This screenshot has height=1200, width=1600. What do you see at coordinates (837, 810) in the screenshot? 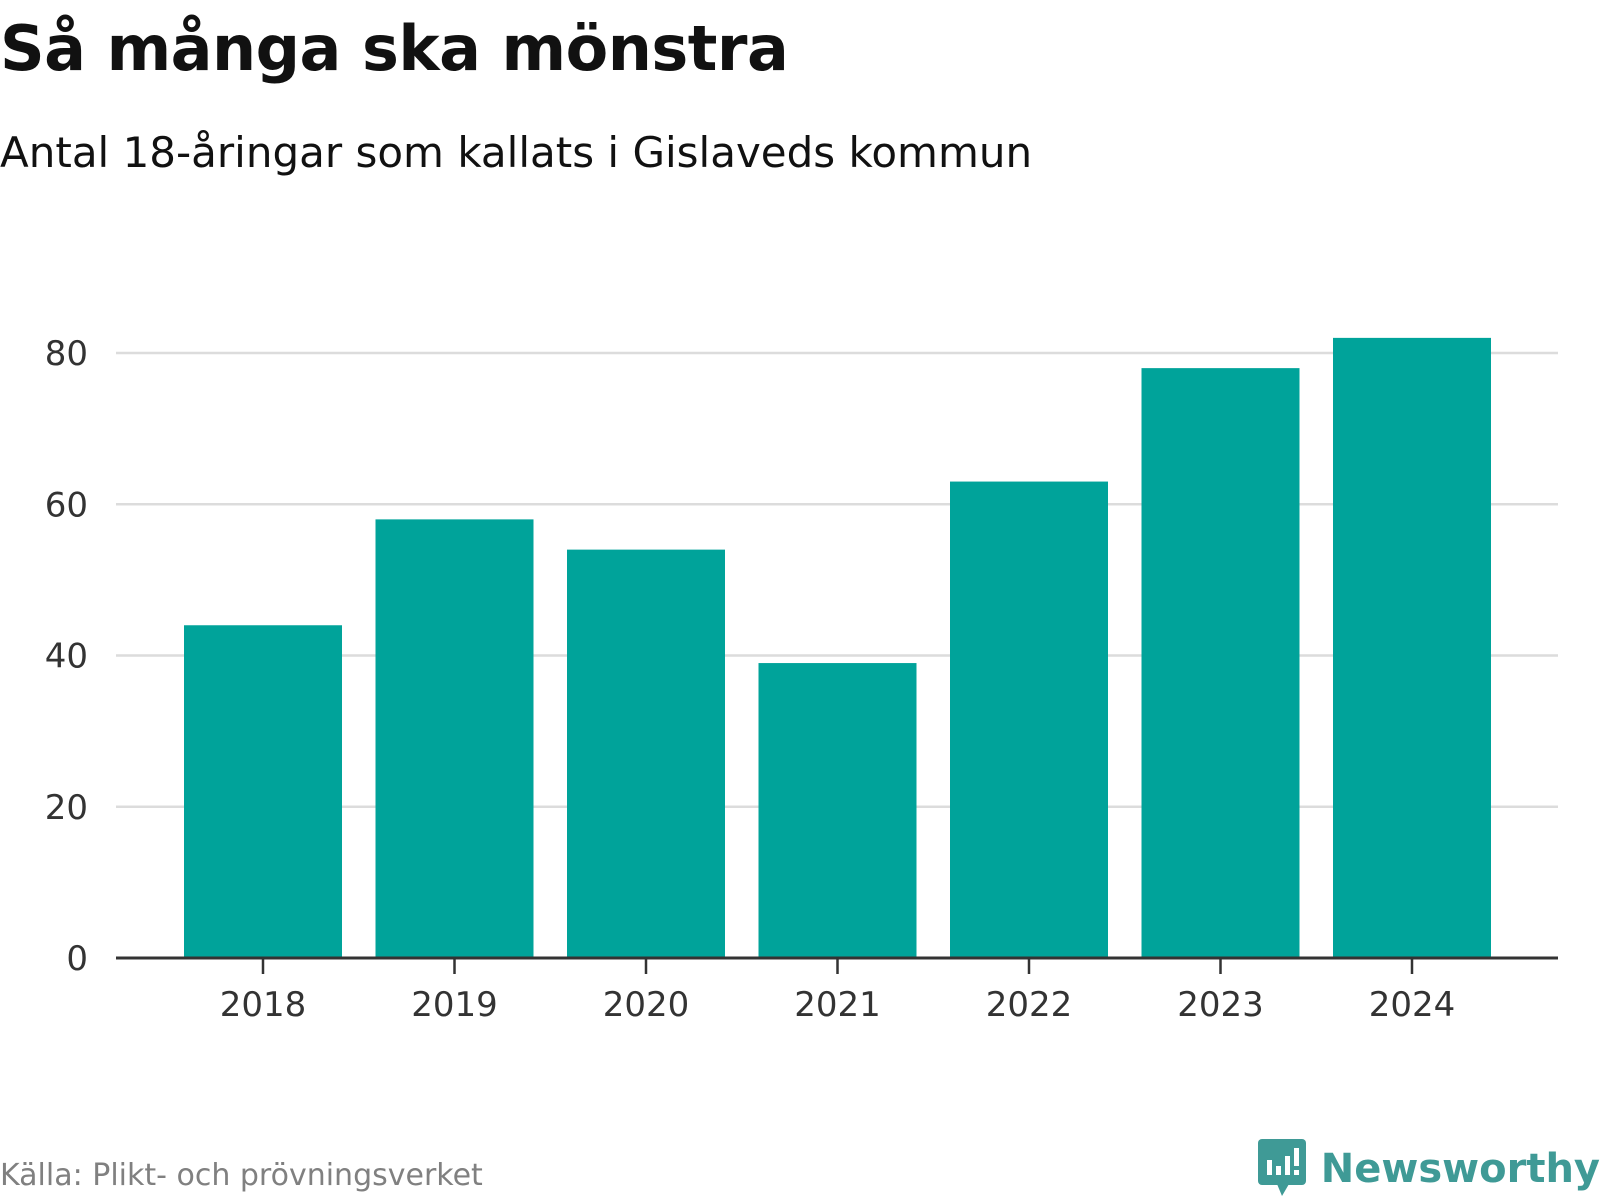
I see `bar-2021` at bounding box center [837, 810].